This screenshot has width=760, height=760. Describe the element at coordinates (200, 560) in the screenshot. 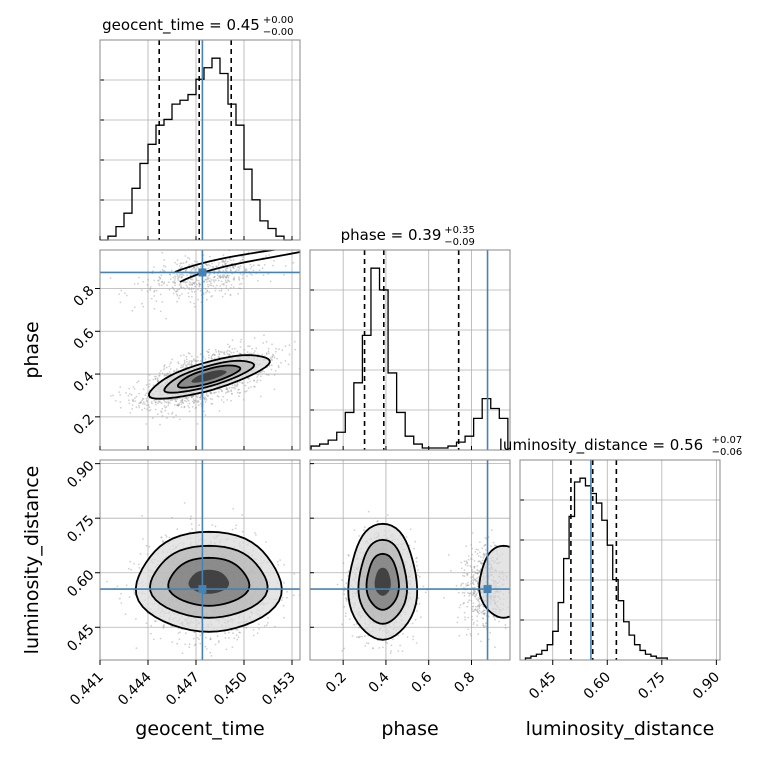

I see `panel-2d-geocent_time-luminosity_distance` at that location.